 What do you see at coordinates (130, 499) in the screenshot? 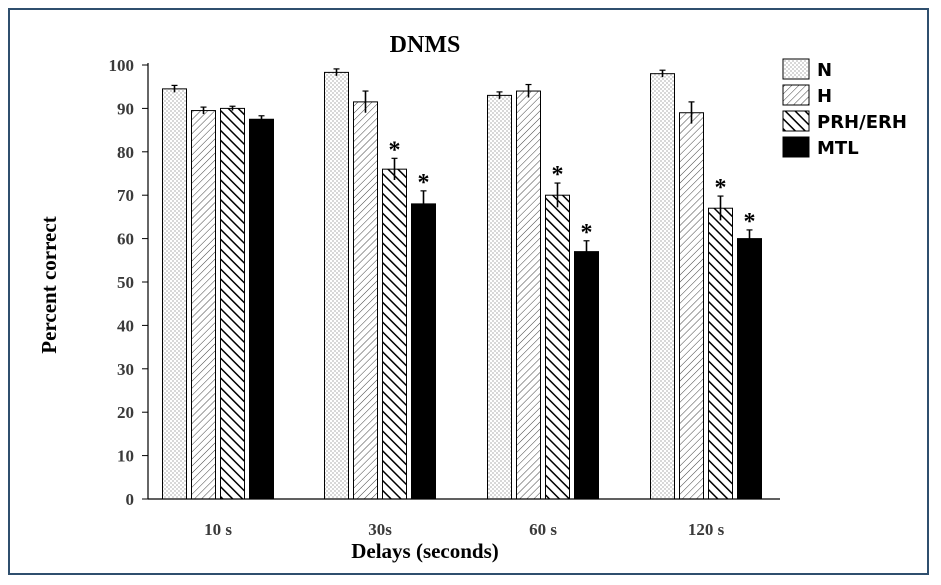
I see `y-tick-label: 0` at bounding box center [130, 499].